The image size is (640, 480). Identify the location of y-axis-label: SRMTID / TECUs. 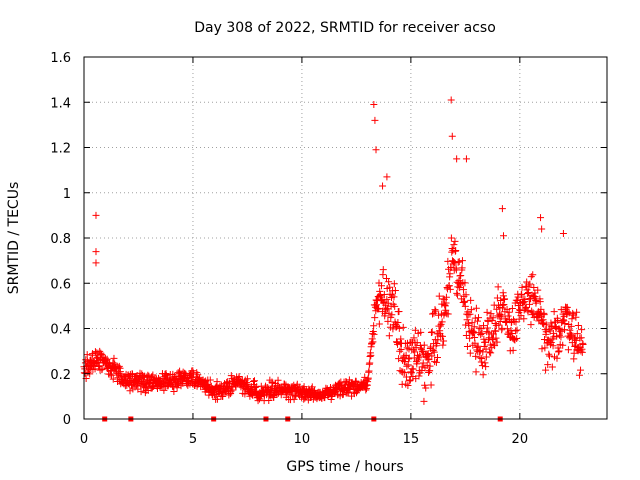
(14, 238).